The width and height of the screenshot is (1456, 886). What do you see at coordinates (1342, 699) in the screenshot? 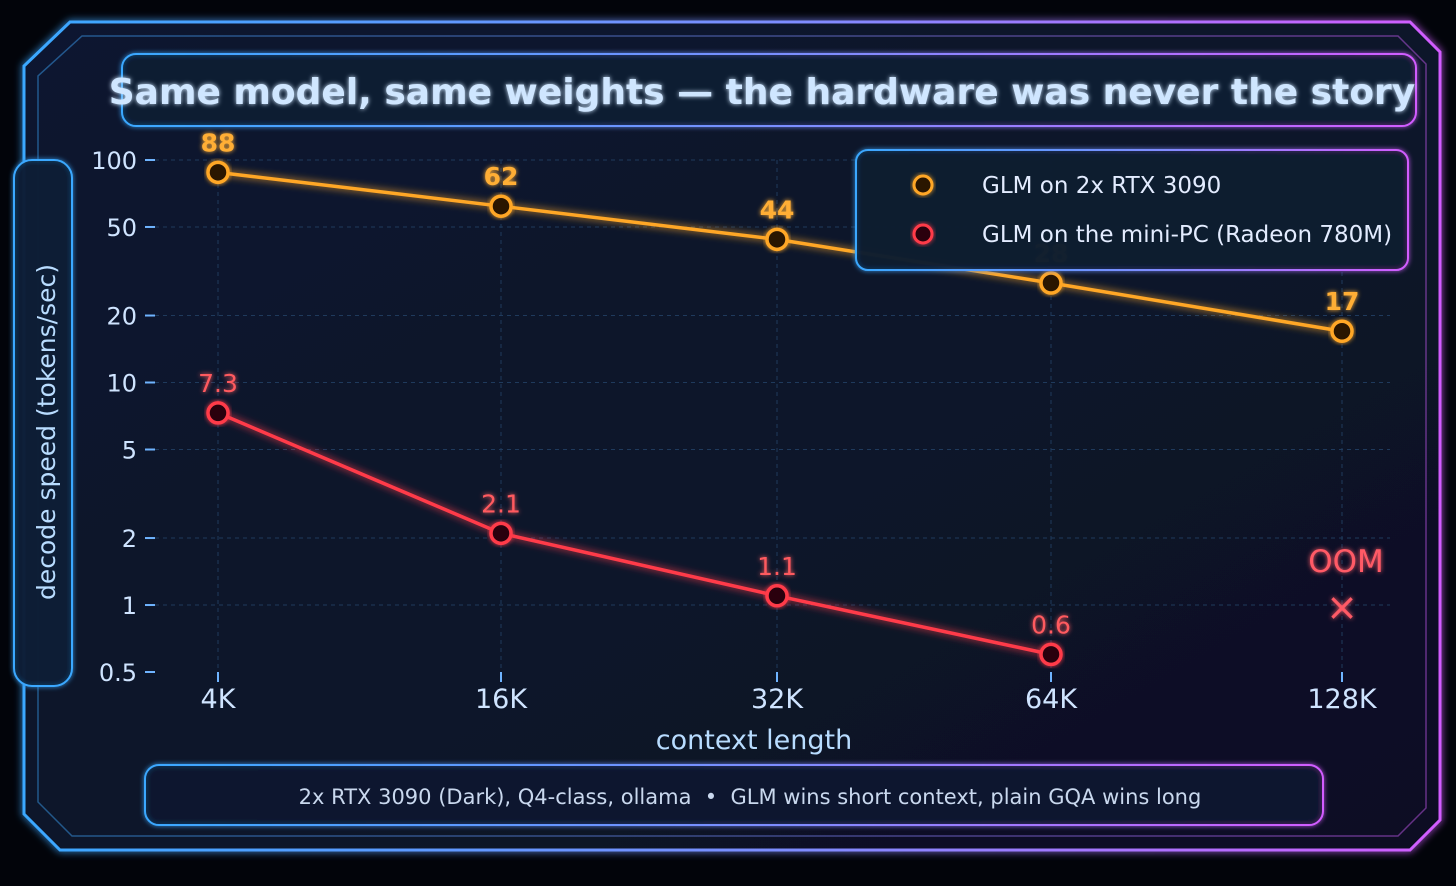
I see `x-tick-label: 128K` at bounding box center [1342, 699].